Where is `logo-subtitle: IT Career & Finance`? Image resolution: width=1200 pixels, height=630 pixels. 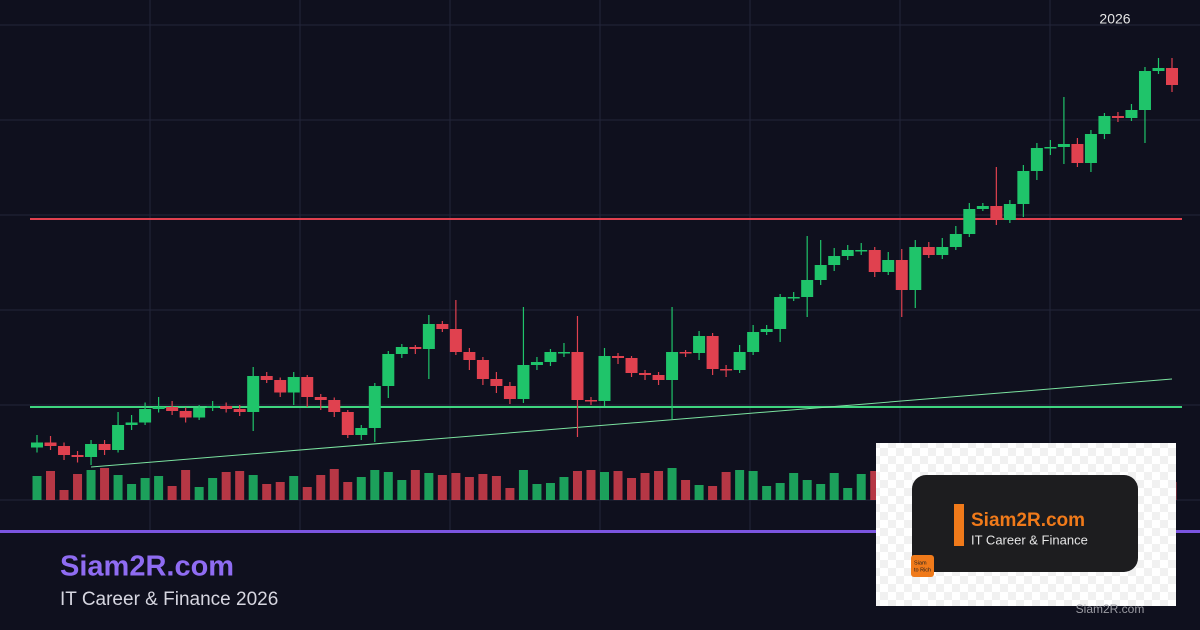
logo-subtitle: IT Career & Finance is located at coordinates (1029, 539).